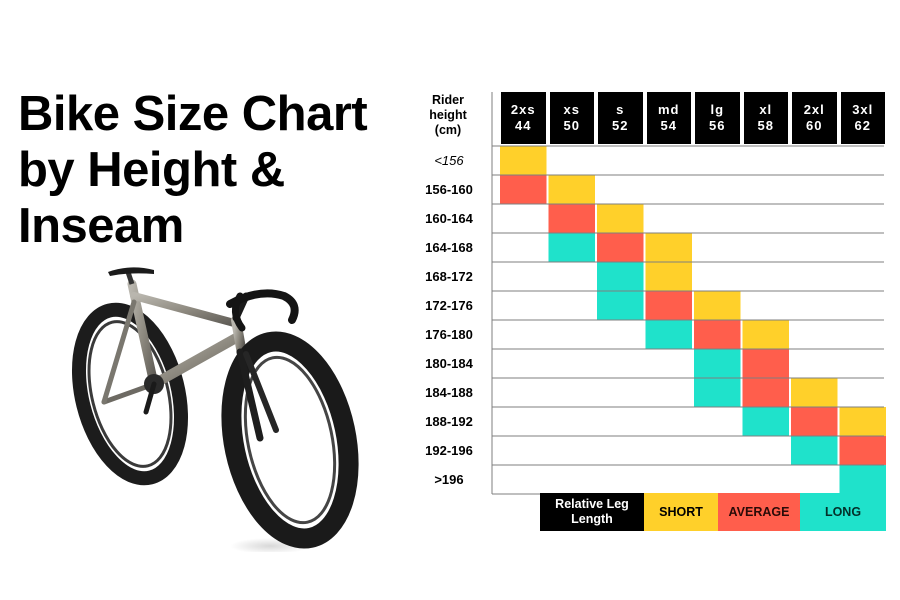 The height and width of the screenshot is (600, 900). Describe the element at coordinates (449, 479) in the screenshot. I see `height-label: >196` at that location.